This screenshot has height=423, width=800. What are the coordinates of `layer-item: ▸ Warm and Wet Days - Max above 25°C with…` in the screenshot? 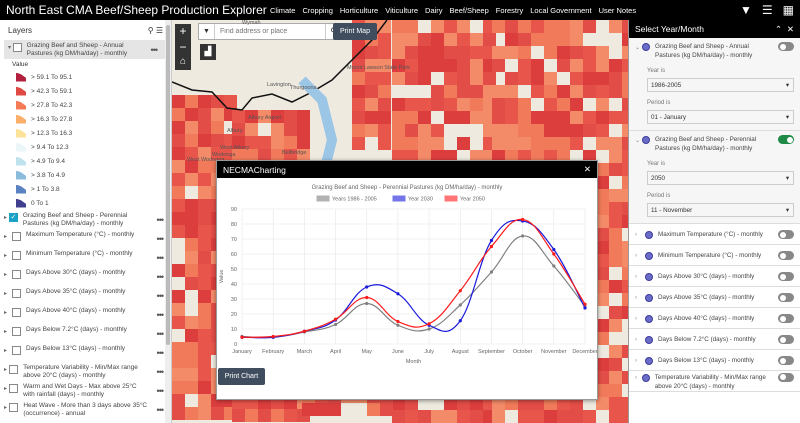 It's located at (85, 390).